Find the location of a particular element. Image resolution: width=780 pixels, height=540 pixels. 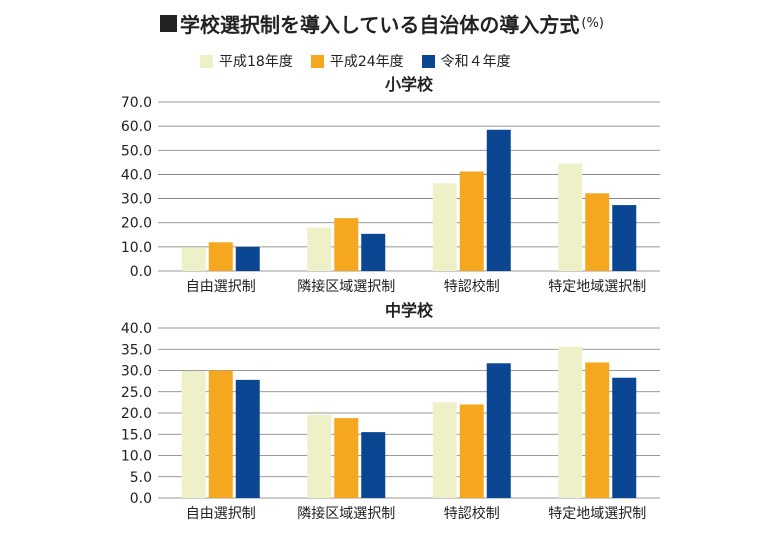

chart-1-ytick-label: 15.0 is located at coordinates (136, 435).